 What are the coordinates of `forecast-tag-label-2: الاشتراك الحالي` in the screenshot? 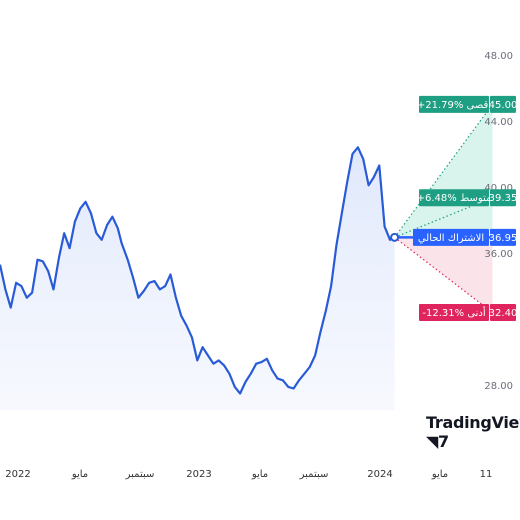 It's located at (451, 238).